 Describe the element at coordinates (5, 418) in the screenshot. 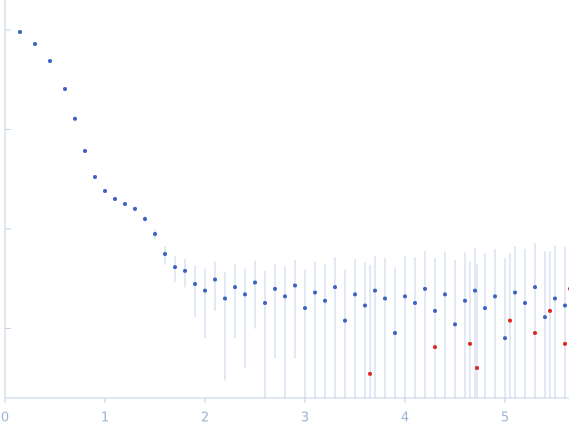

I see `x-tick-label: 0` at that location.